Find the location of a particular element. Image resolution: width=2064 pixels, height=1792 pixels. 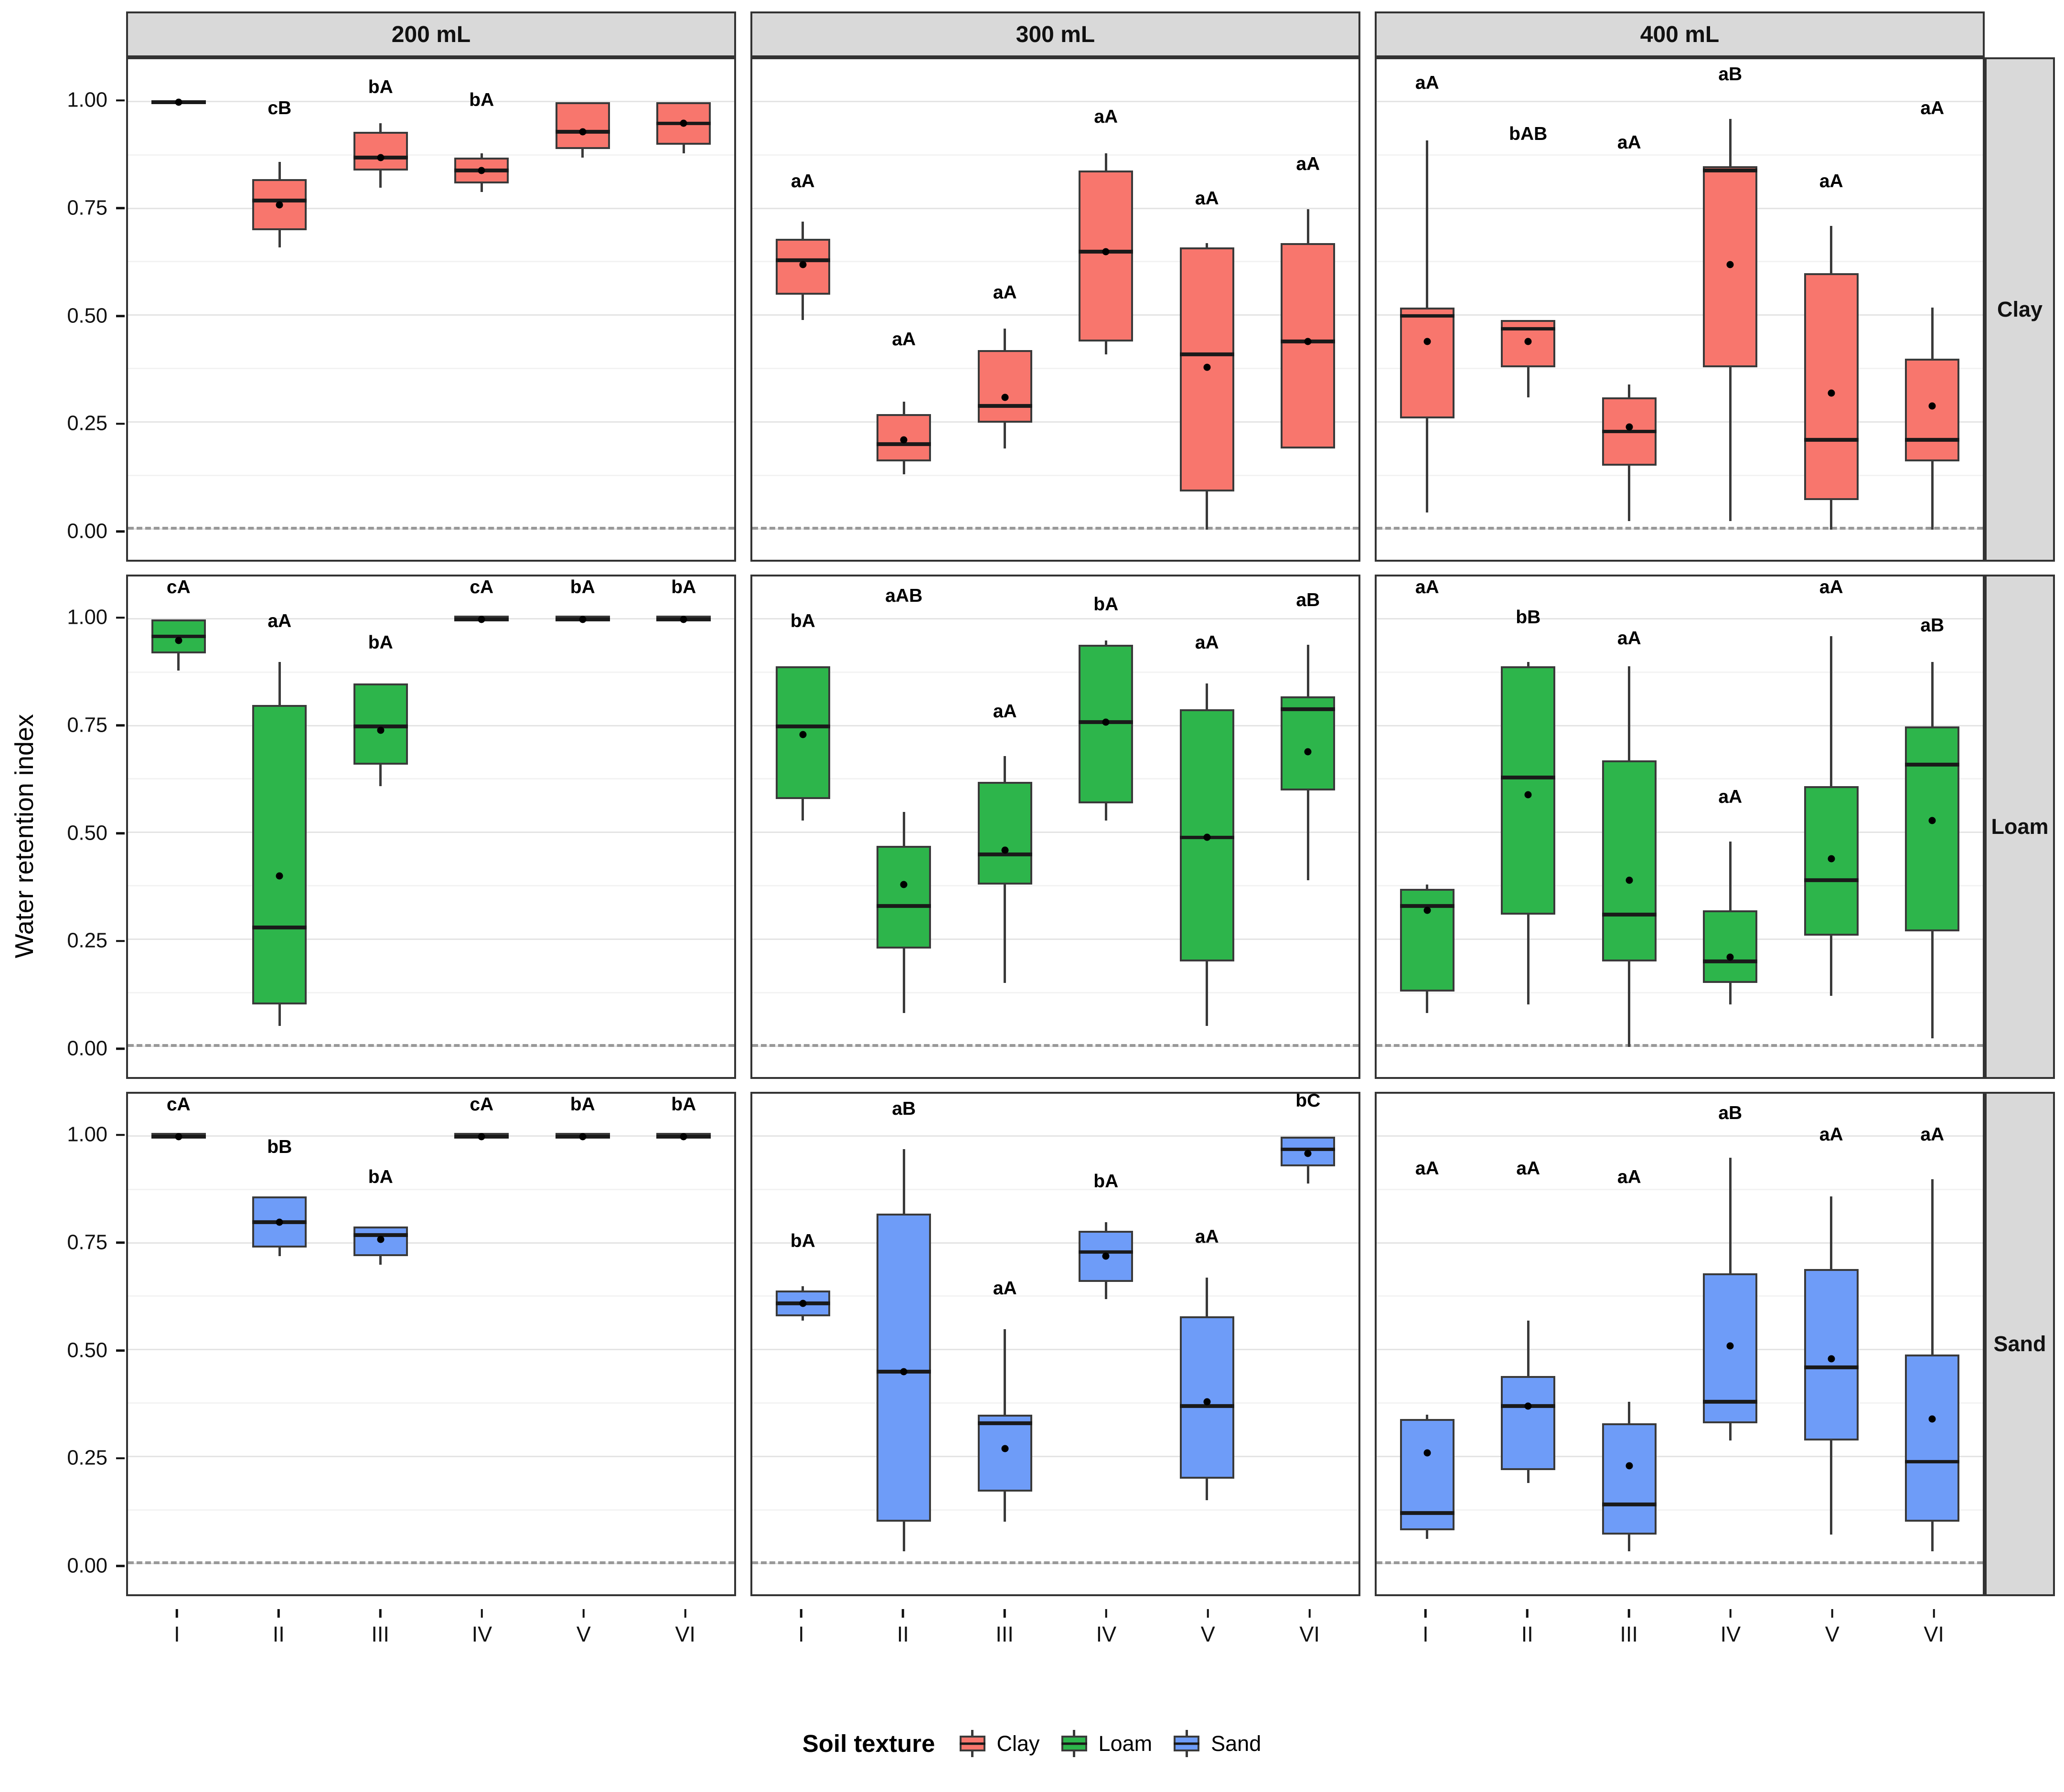

boxplot-loam-IV: cA is located at coordinates (481, 826).